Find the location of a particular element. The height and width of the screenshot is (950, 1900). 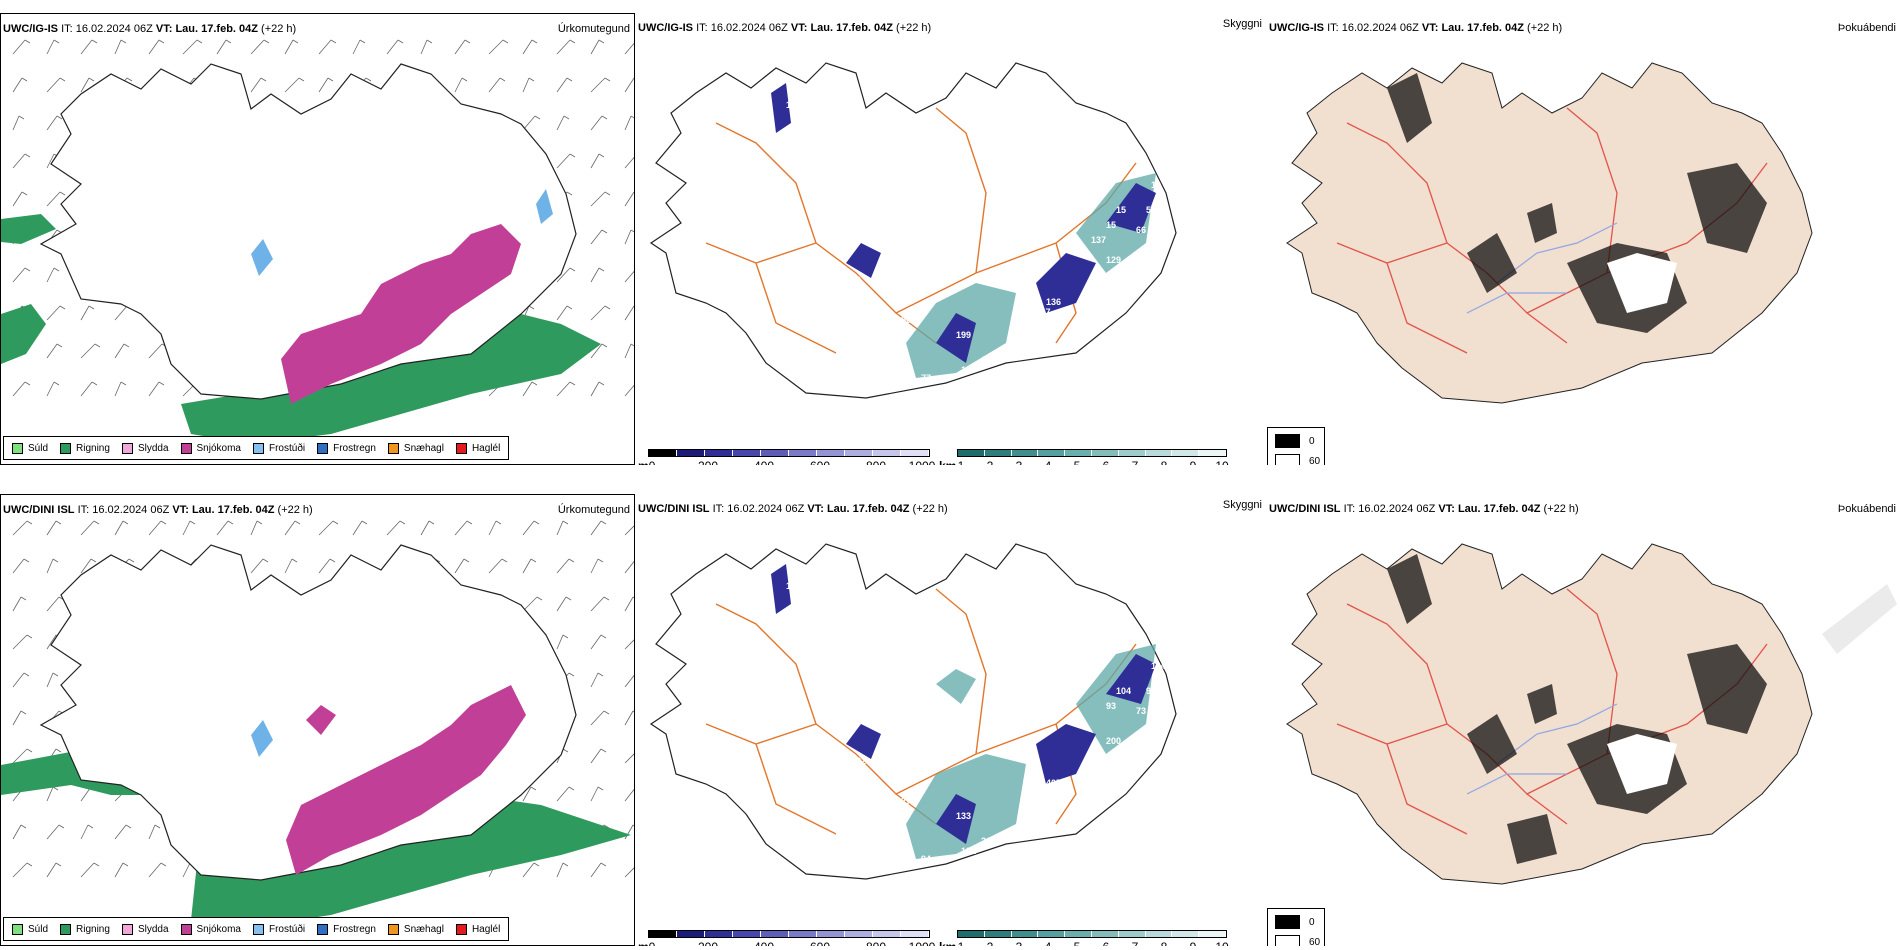

visibility-value-label: 63 is located at coordinates (941, 746).